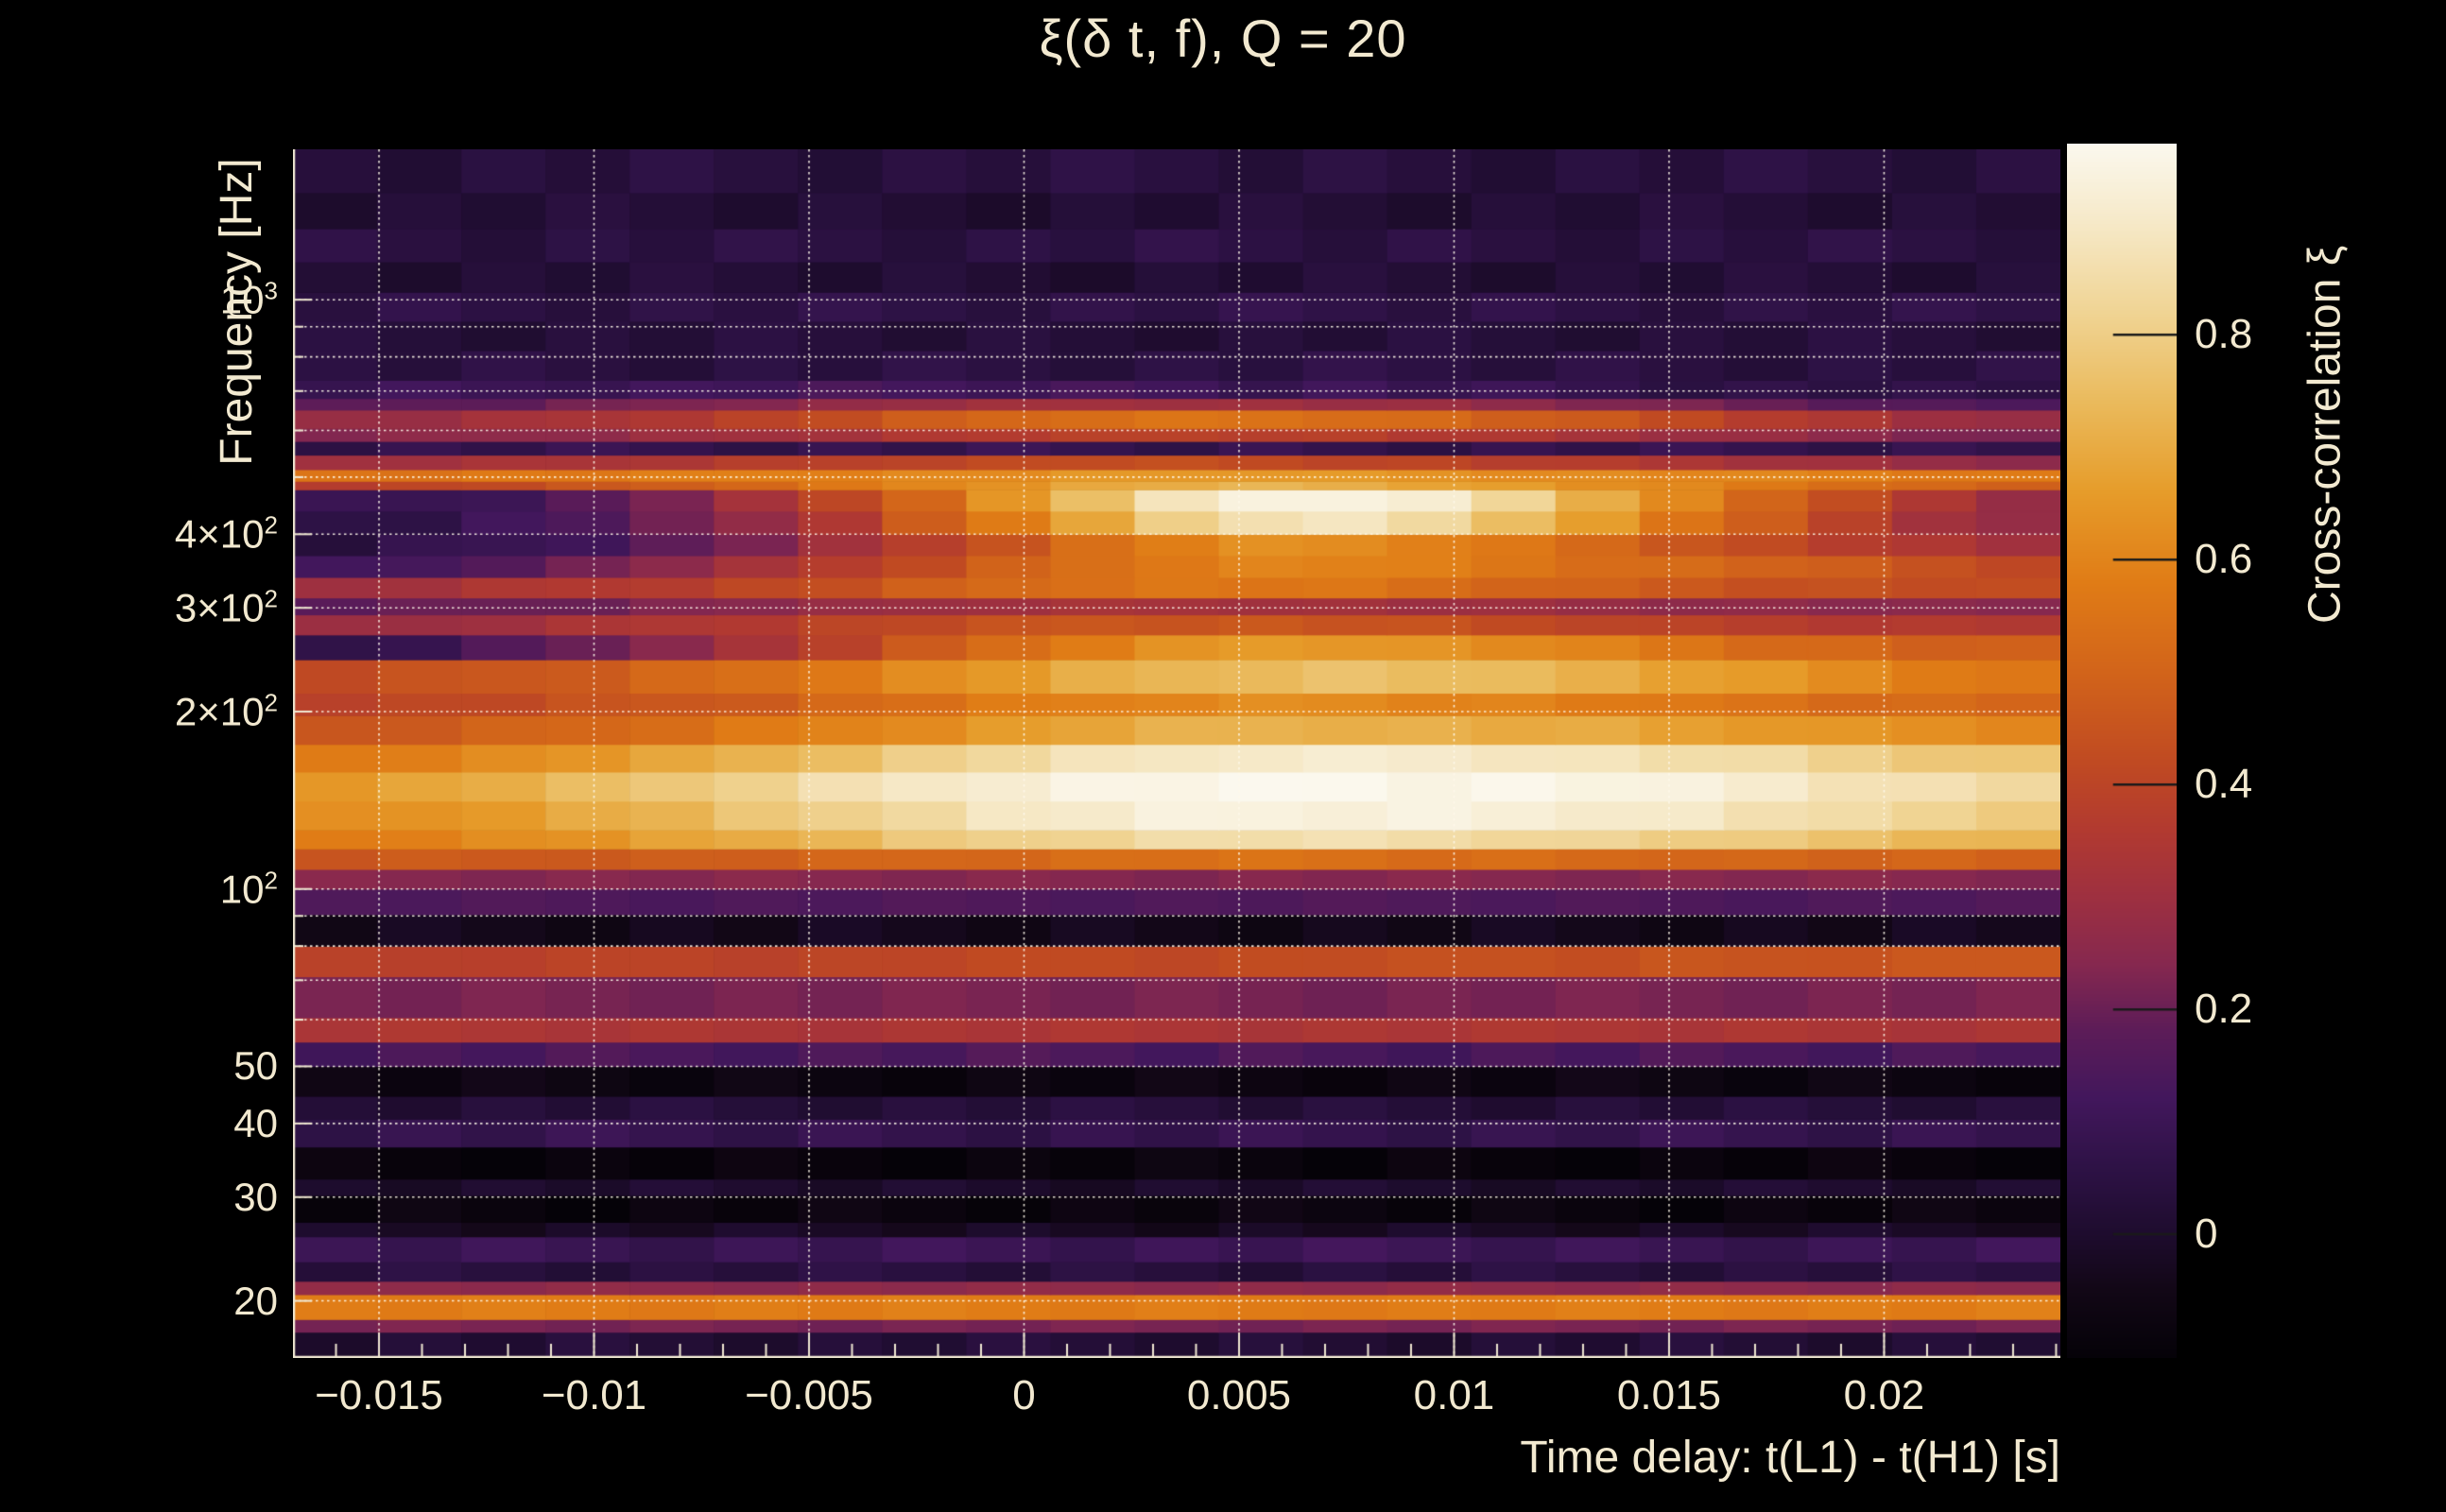  I want to click on colorbar-tick-label: 0.2, so click(2224, 1009).